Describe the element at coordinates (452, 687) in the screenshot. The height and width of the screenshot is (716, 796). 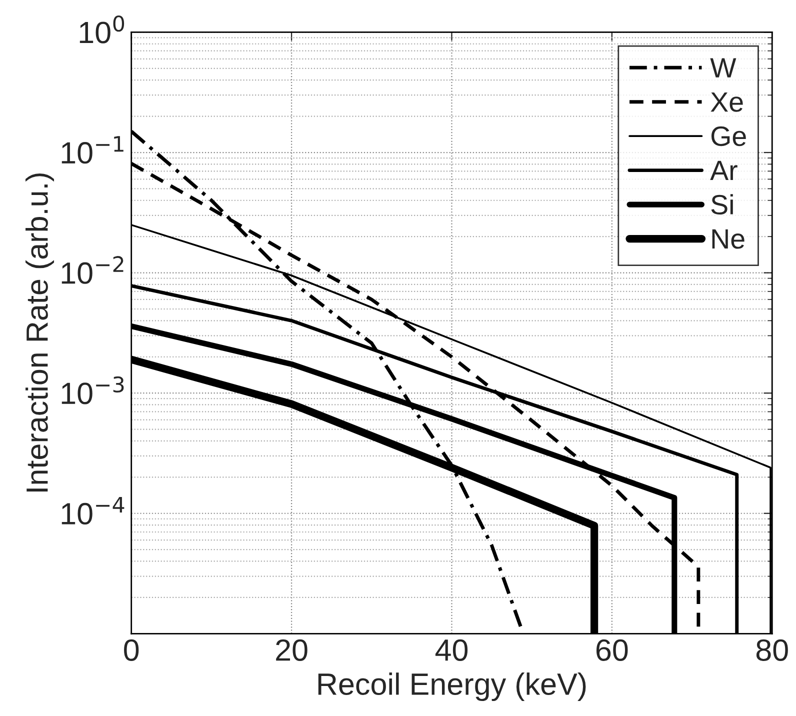
I see `x-axis-title: Recoil Energy (keV)` at that location.